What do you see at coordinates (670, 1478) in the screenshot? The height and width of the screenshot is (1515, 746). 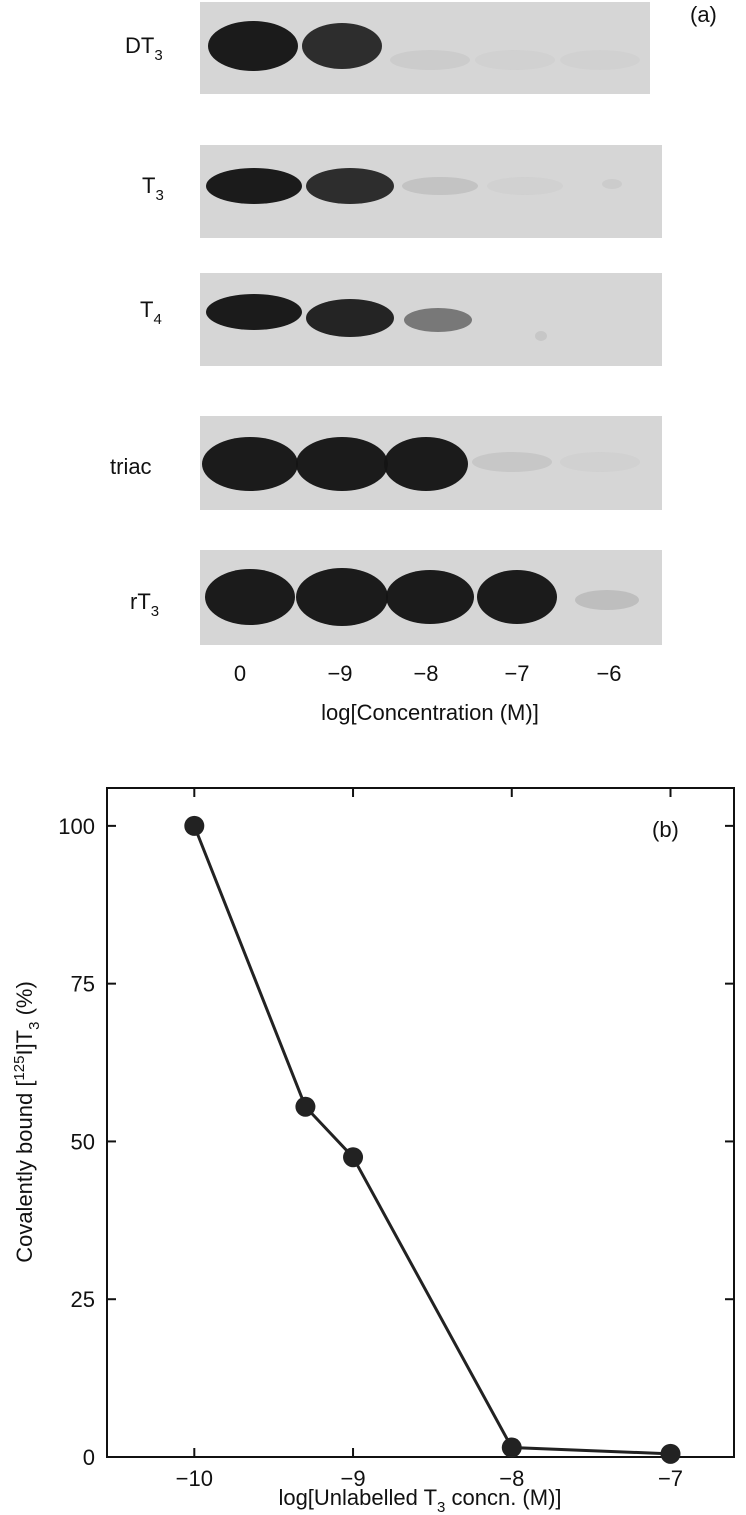 I see `x-tick-label: −7` at bounding box center [670, 1478].